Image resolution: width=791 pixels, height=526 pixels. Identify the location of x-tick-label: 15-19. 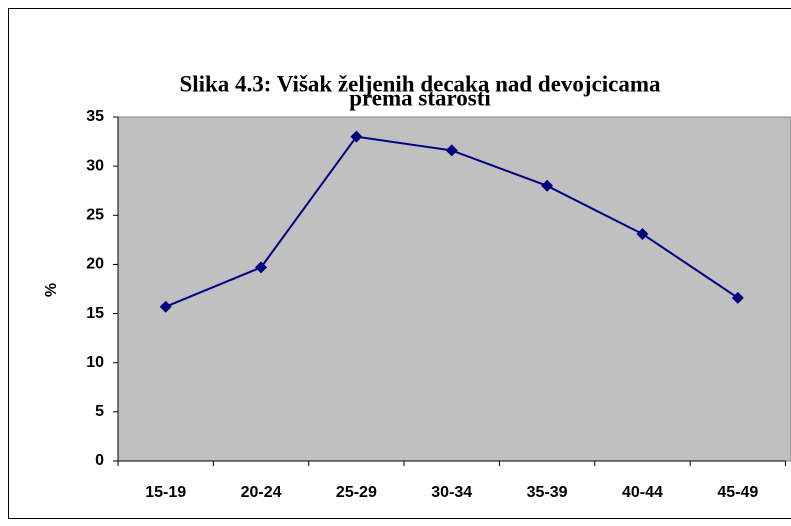
(165, 492).